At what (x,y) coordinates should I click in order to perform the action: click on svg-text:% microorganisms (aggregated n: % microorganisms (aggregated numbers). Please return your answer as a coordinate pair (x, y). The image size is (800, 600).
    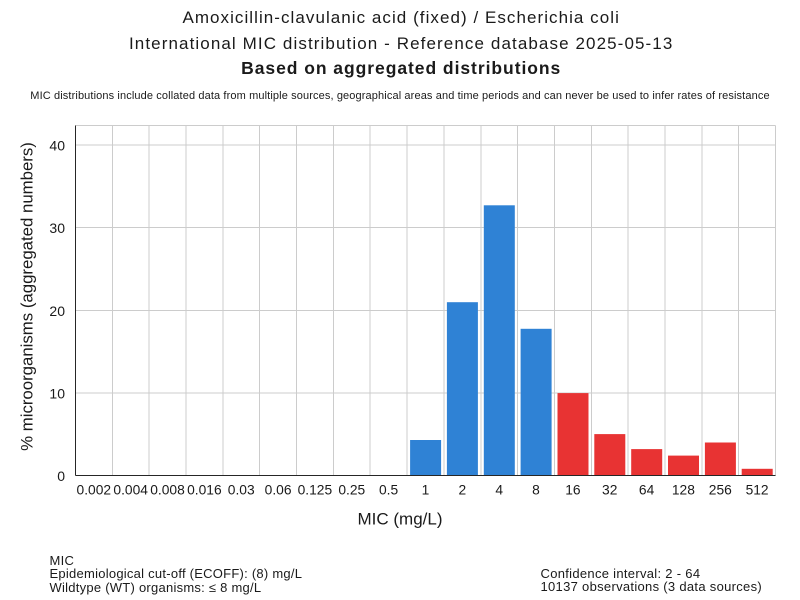
    Looking at the image, I should click on (26, 296).